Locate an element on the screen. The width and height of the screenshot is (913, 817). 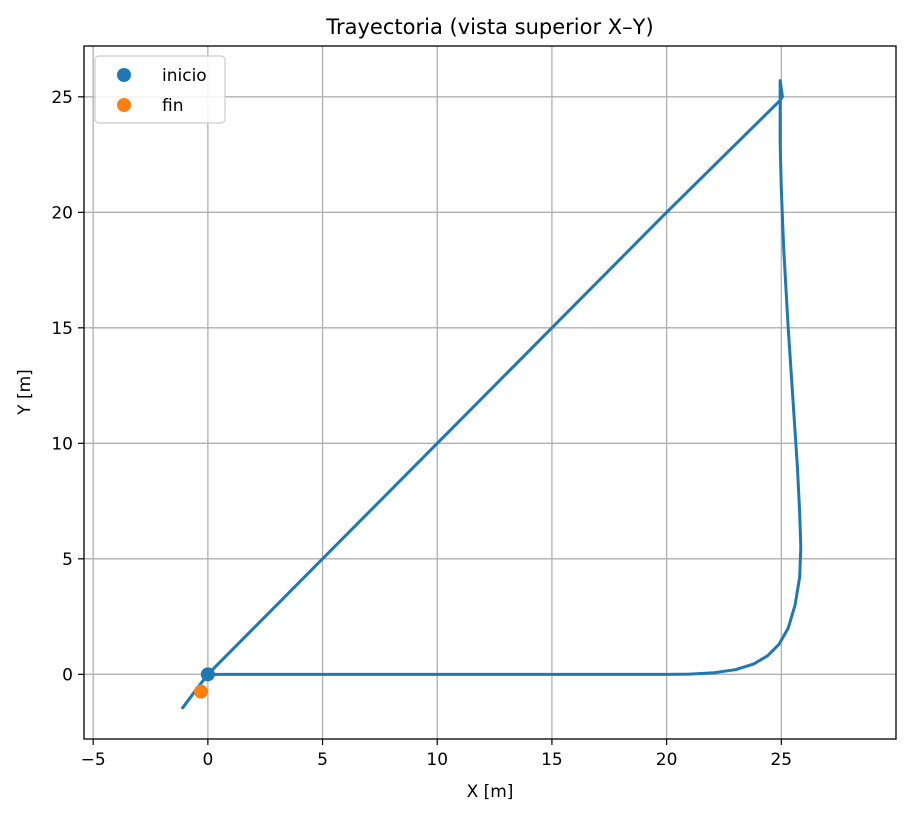
x-tick-label: 20 is located at coordinates (667, 760).